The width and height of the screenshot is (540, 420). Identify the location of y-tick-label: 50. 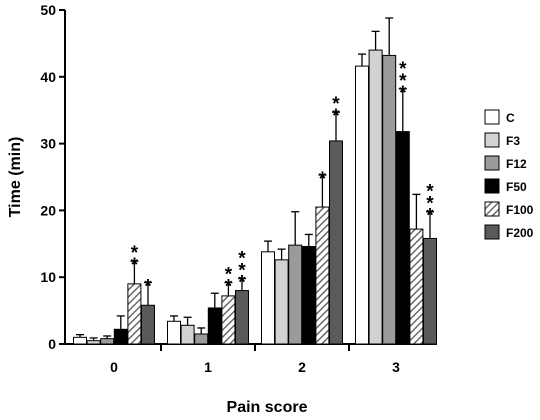
(48, 10).